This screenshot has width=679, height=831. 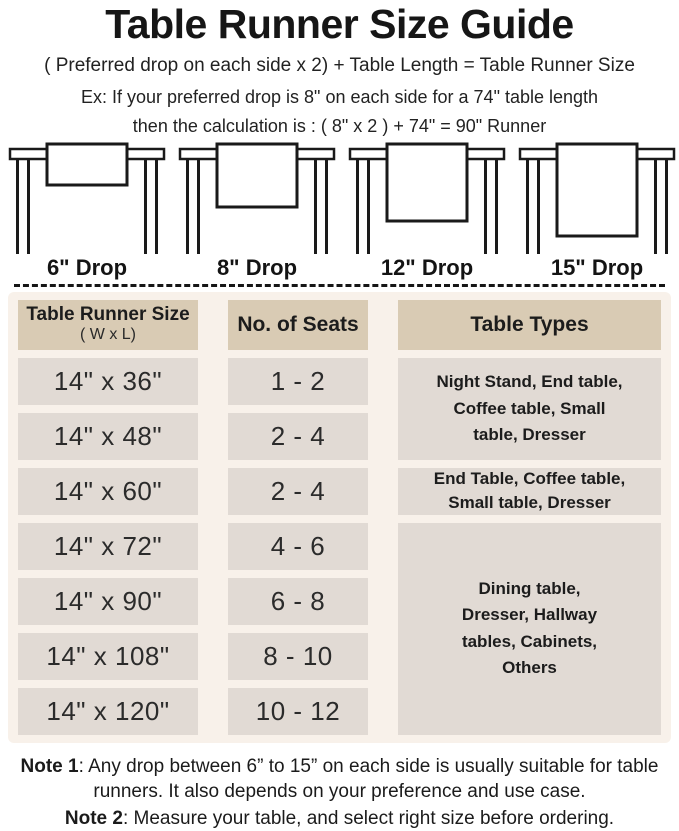 What do you see at coordinates (108, 656) in the screenshot?
I see `table-row-size: 14" x 108"` at bounding box center [108, 656].